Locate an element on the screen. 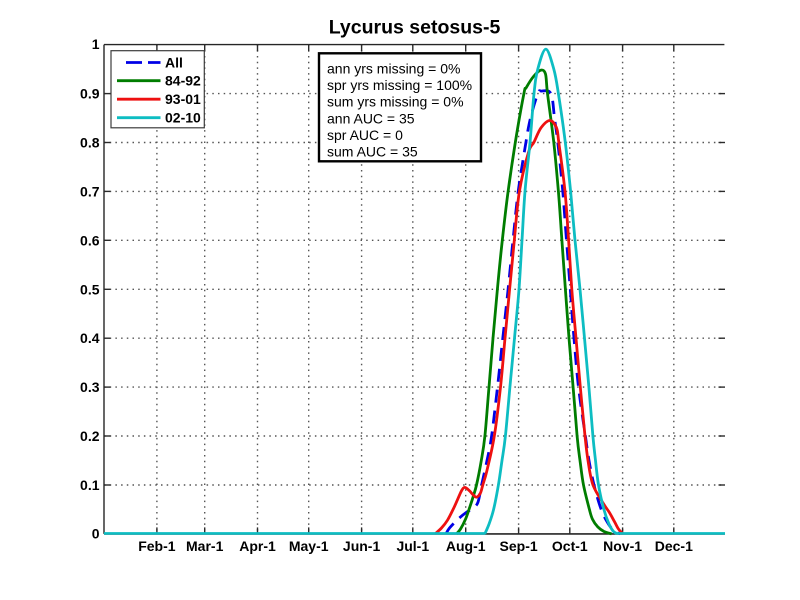  svg-text: May-1 is located at coordinates (309, 546).